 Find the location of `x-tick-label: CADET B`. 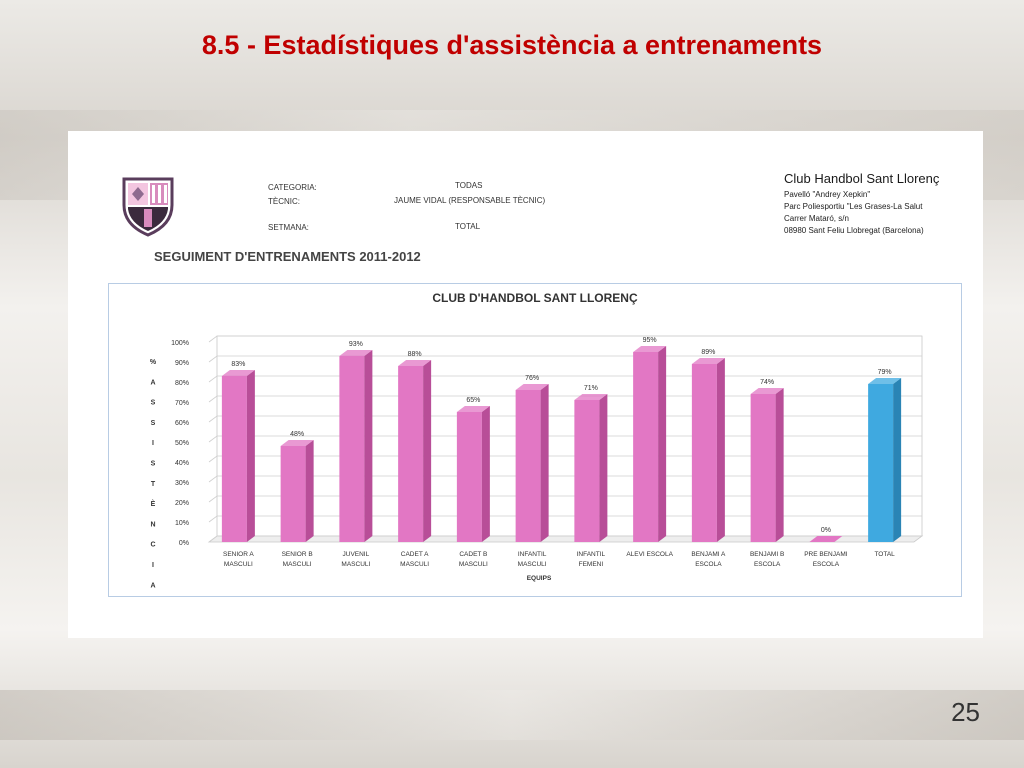

x-tick-label: CADET B is located at coordinates (473, 554).